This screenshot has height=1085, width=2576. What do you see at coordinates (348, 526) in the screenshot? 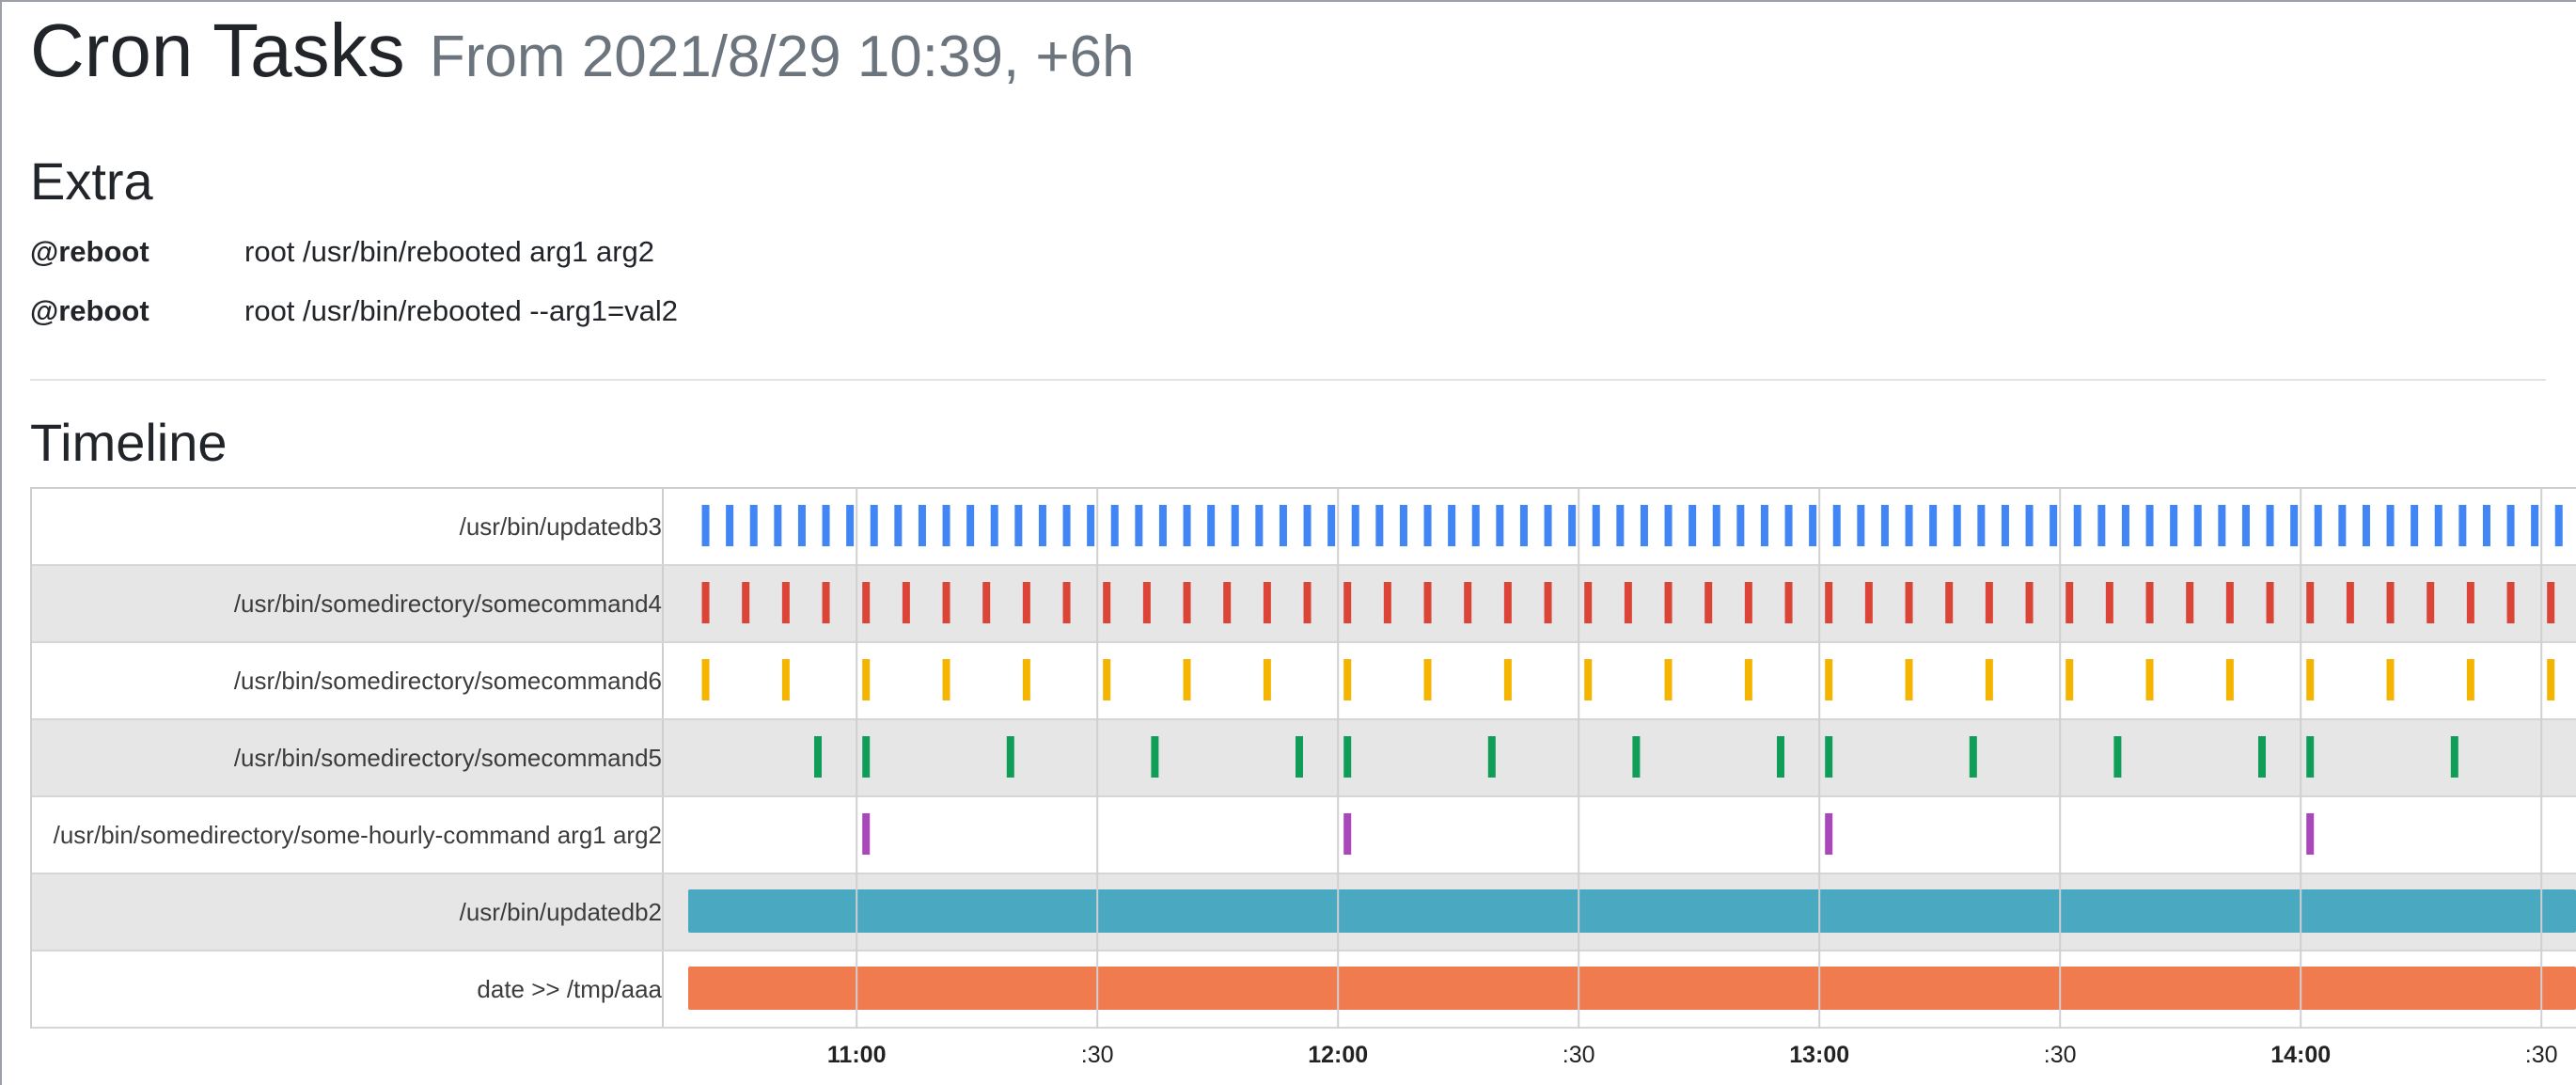
I see `timeline-row-label: /usr/bin/updatedb3` at bounding box center [348, 526].